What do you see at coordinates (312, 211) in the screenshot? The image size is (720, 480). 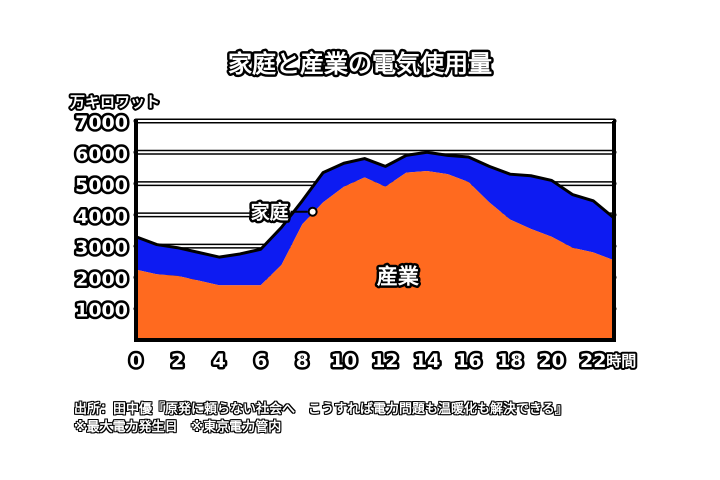 I see `household-marker` at bounding box center [312, 211].